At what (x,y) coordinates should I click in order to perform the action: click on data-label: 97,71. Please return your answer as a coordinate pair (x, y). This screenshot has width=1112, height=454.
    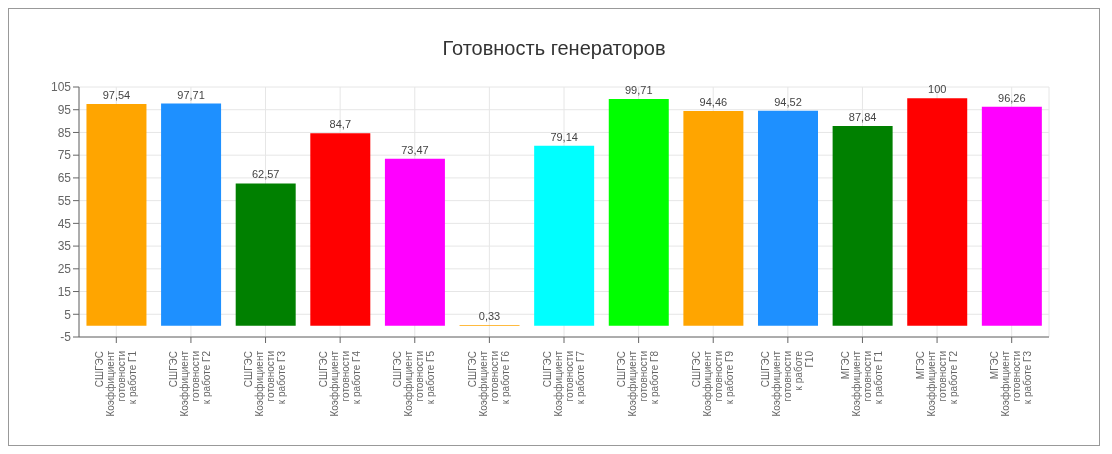
    Looking at the image, I should click on (191, 94).